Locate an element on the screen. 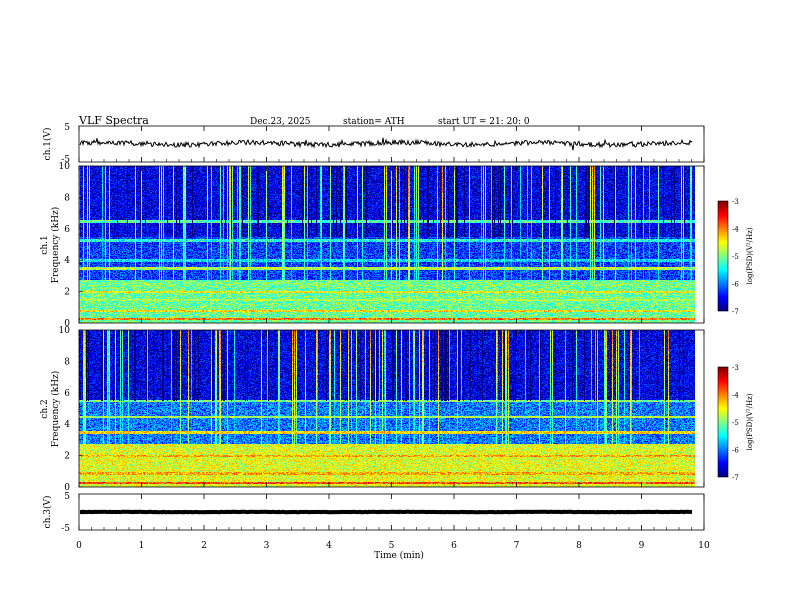 The width and height of the screenshot is (792, 612). ch2-colorbar-frame is located at coordinates (723, 422).